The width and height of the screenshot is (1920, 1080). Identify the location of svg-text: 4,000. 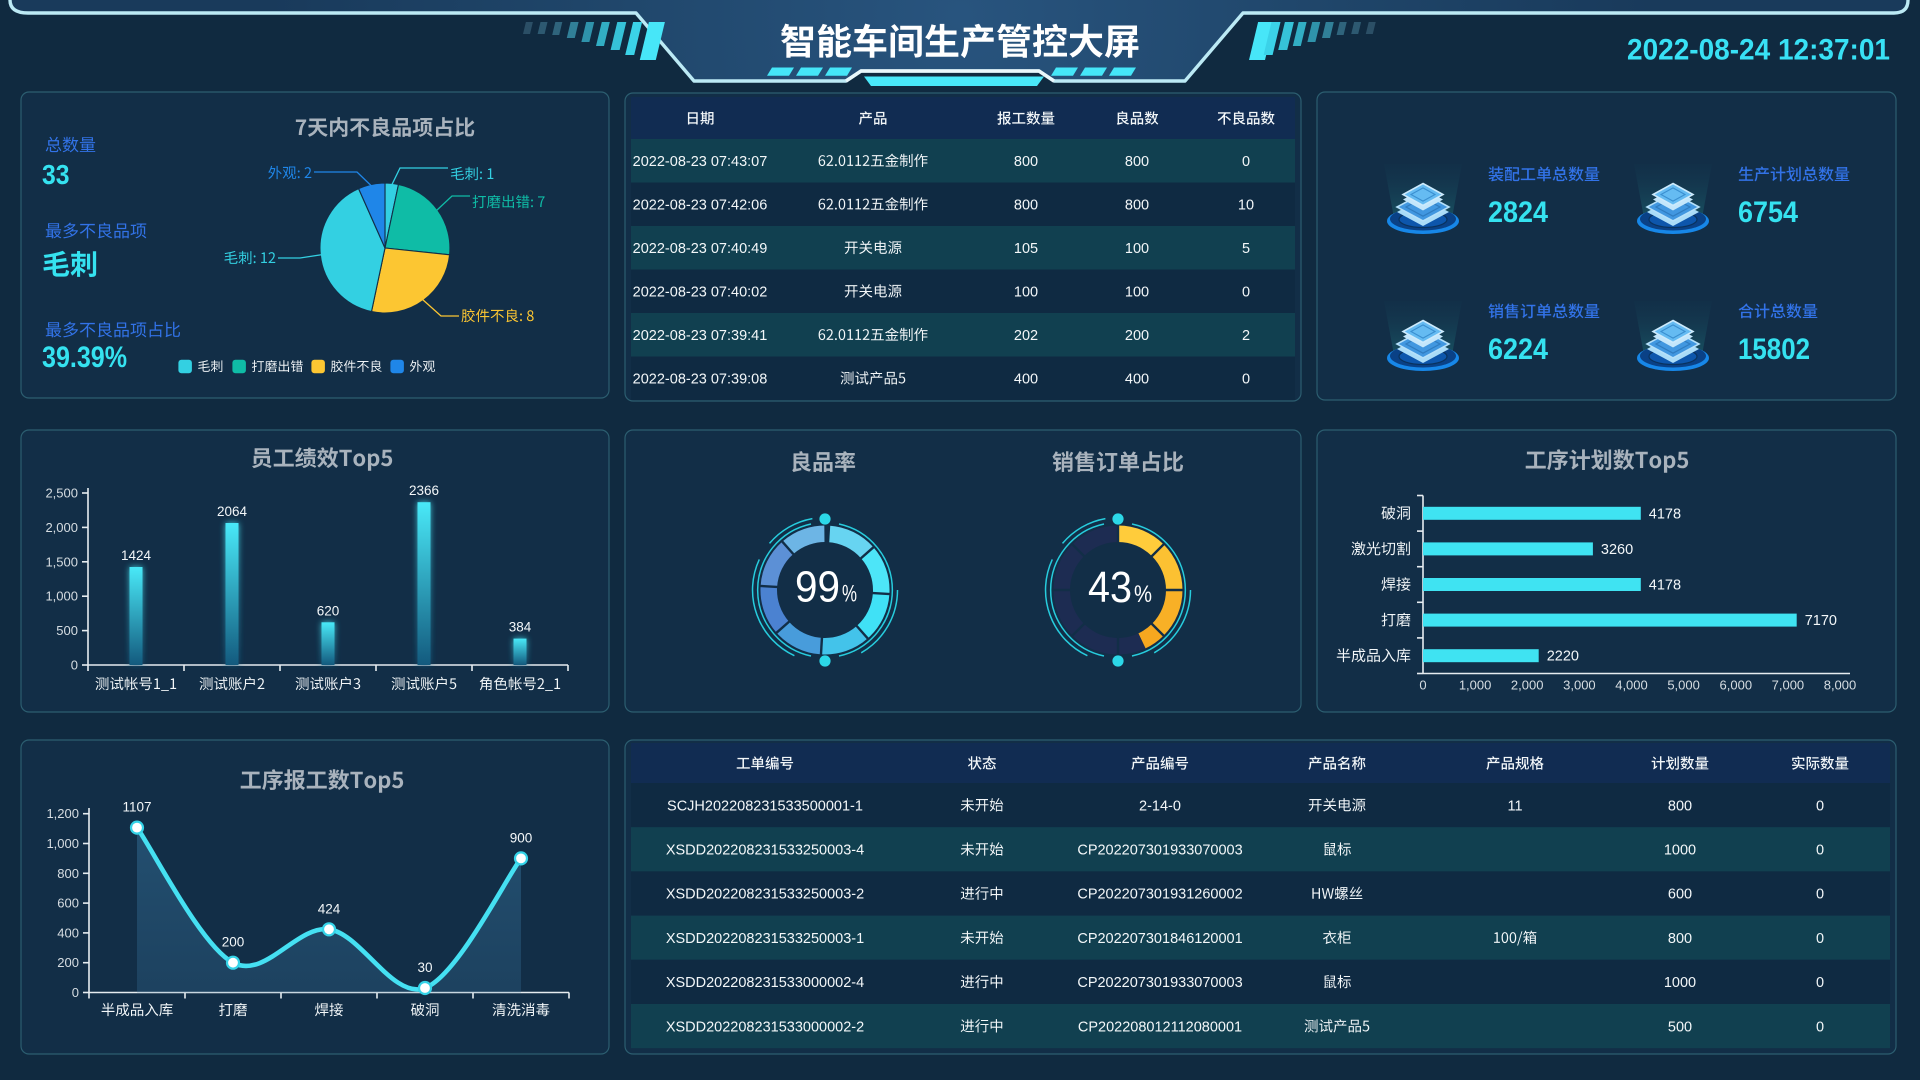
(1631, 685).